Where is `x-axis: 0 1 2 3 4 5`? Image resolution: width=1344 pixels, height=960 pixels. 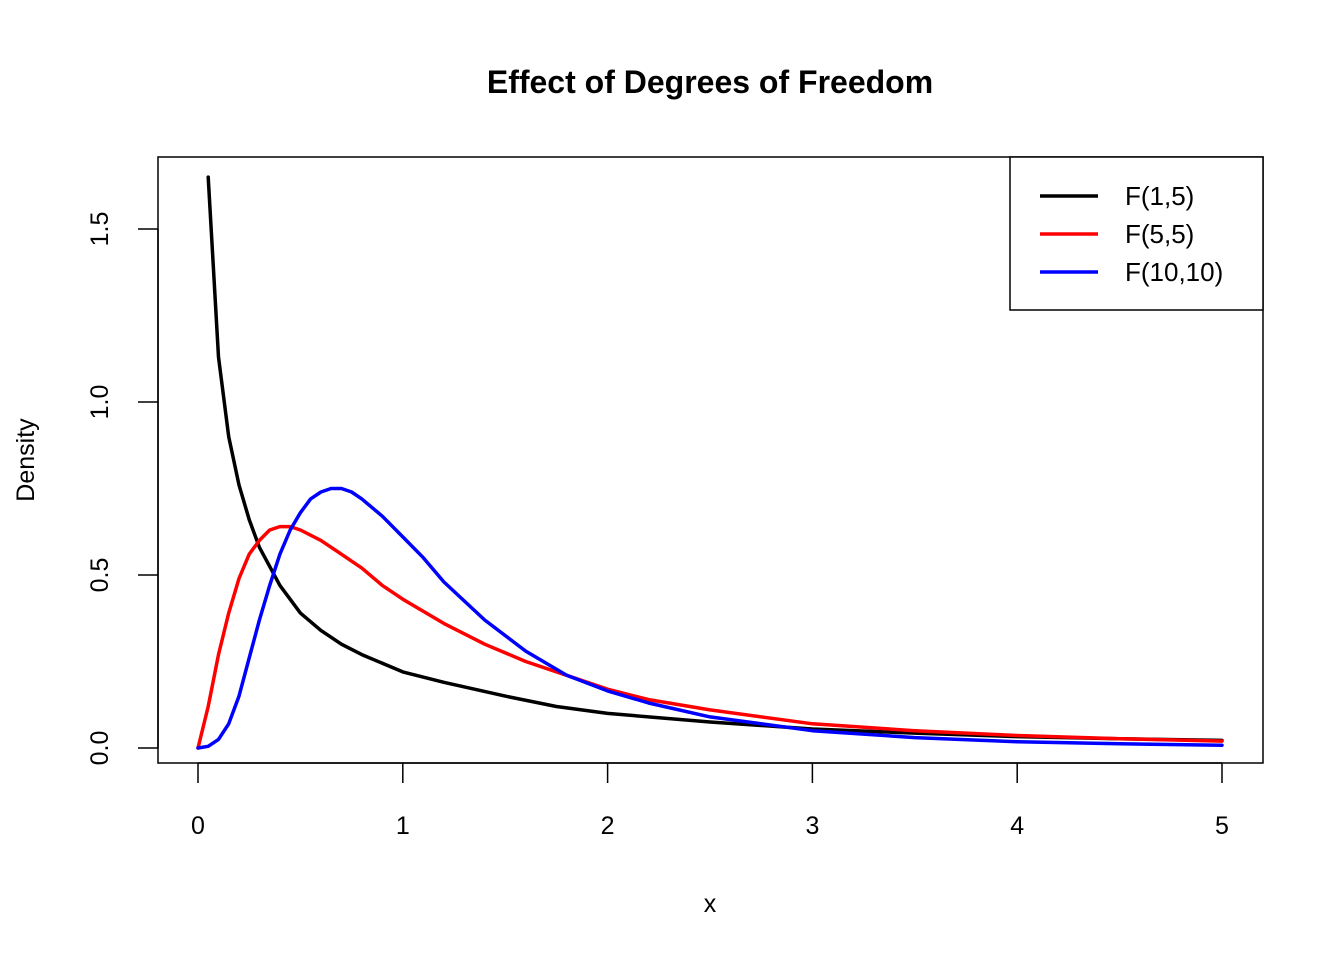 x-axis: 0 1 2 3 4 5 is located at coordinates (710, 801).